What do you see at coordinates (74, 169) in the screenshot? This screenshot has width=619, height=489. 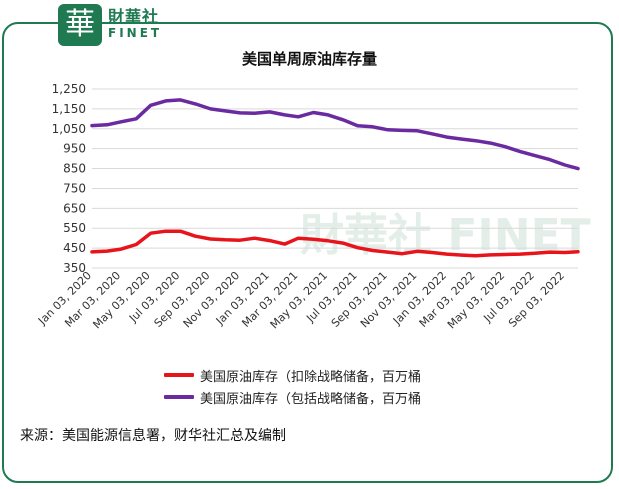 I see `y-tick-label: 850` at bounding box center [74, 169].